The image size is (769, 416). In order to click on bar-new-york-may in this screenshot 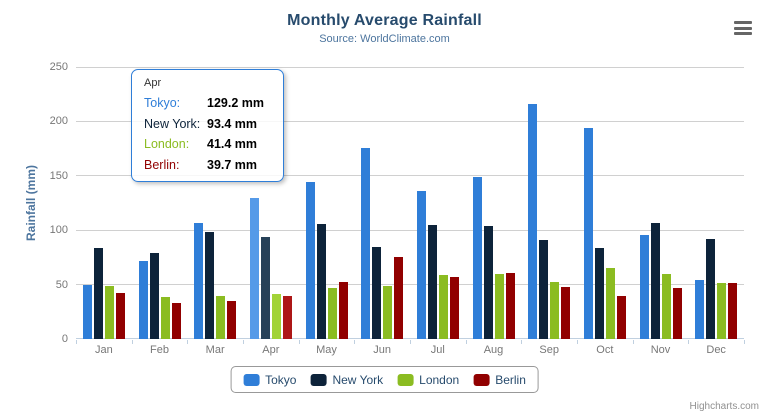, I will do `click(321, 281)`.